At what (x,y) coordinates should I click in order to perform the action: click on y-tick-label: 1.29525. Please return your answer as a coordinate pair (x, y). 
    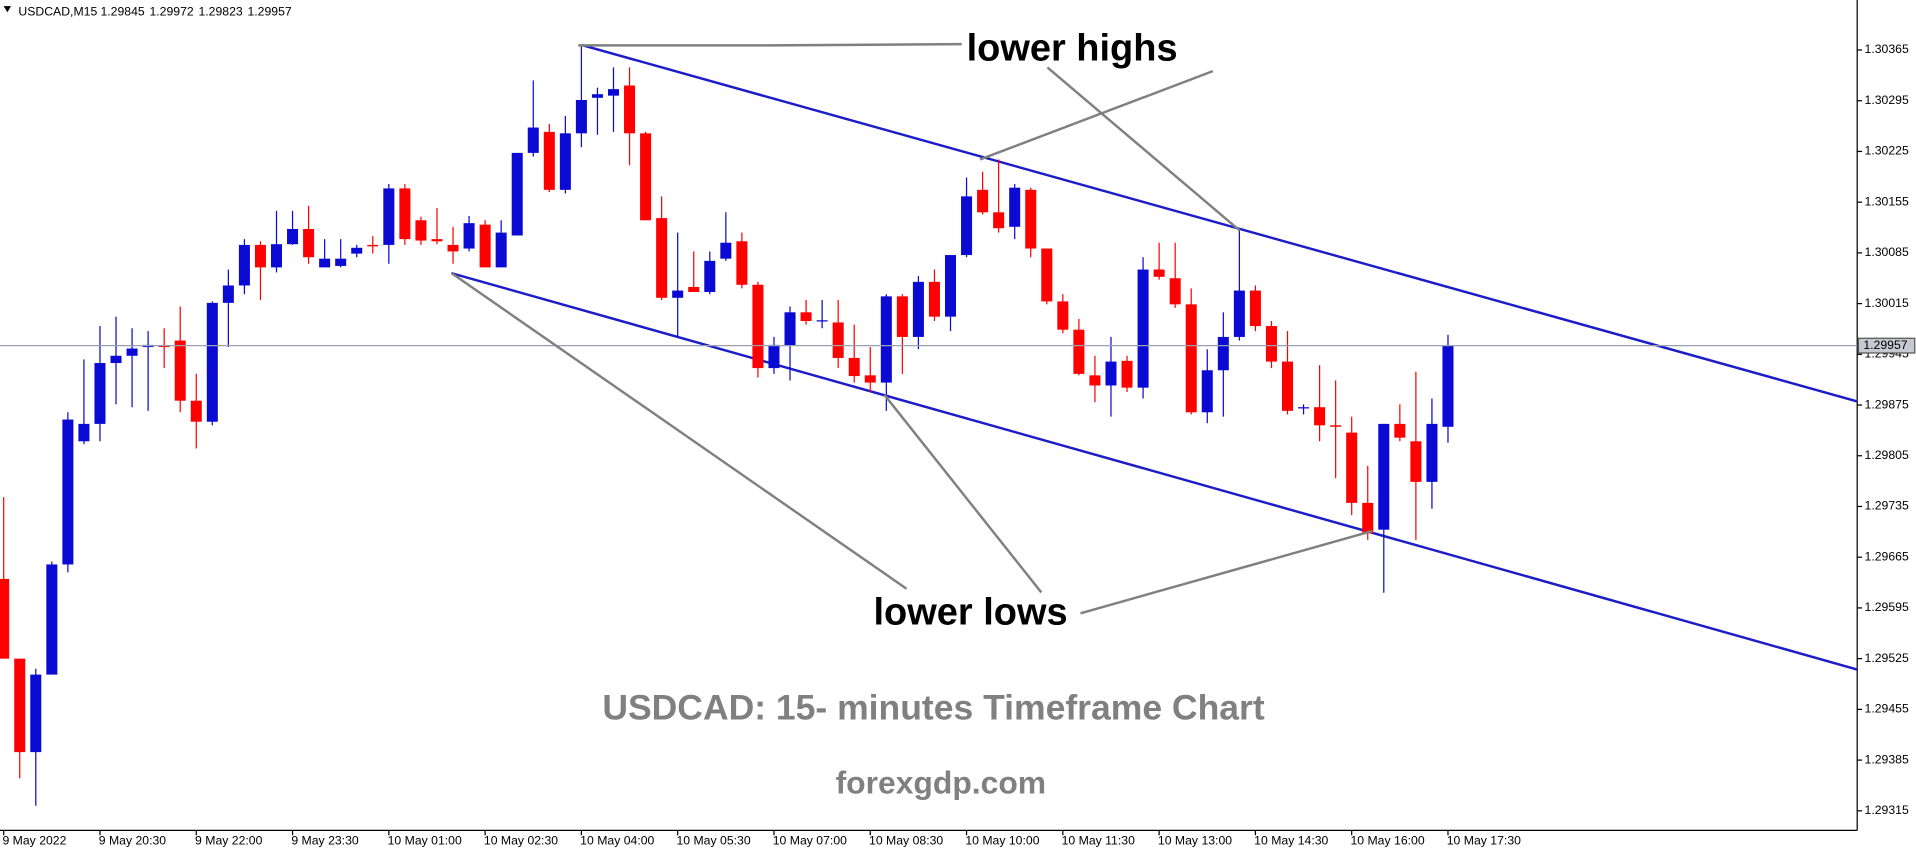
    Looking at the image, I should click on (1887, 658).